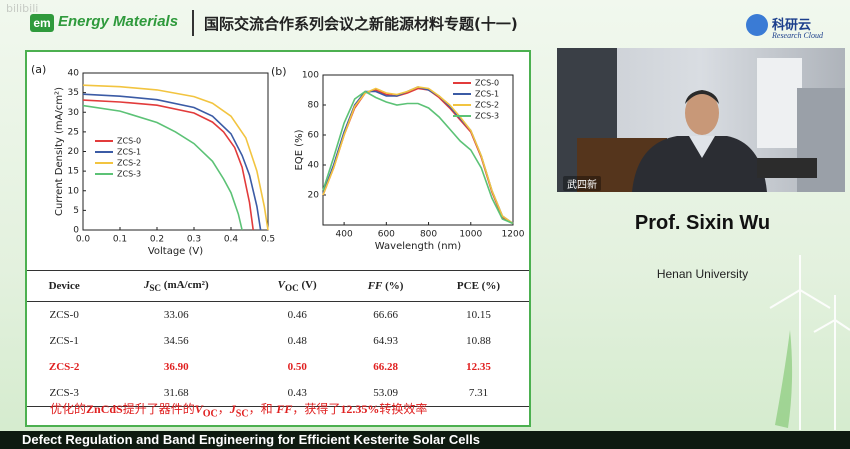 This screenshot has width=850, height=449. Describe the element at coordinates (278, 367) in the screenshot. I see `table-row: ZCS-2 36.90 0.50 66.28 12.35` at that location.